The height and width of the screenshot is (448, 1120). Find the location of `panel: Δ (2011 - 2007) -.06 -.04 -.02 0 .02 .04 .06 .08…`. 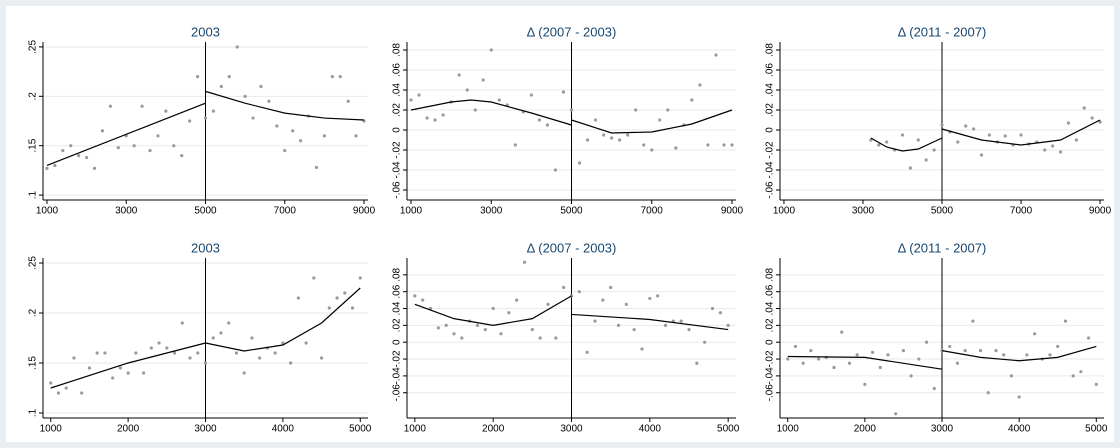

panel: Δ (2011 - 2007) -.06 -.04 -.02 0 .02 .04 .06 .08… is located at coordinates (938, 120).